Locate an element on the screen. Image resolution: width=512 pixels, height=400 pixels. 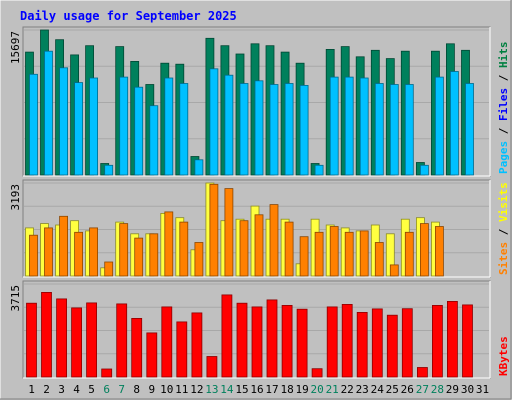
day-label-28: 28 is located at coordinates (437, 389).